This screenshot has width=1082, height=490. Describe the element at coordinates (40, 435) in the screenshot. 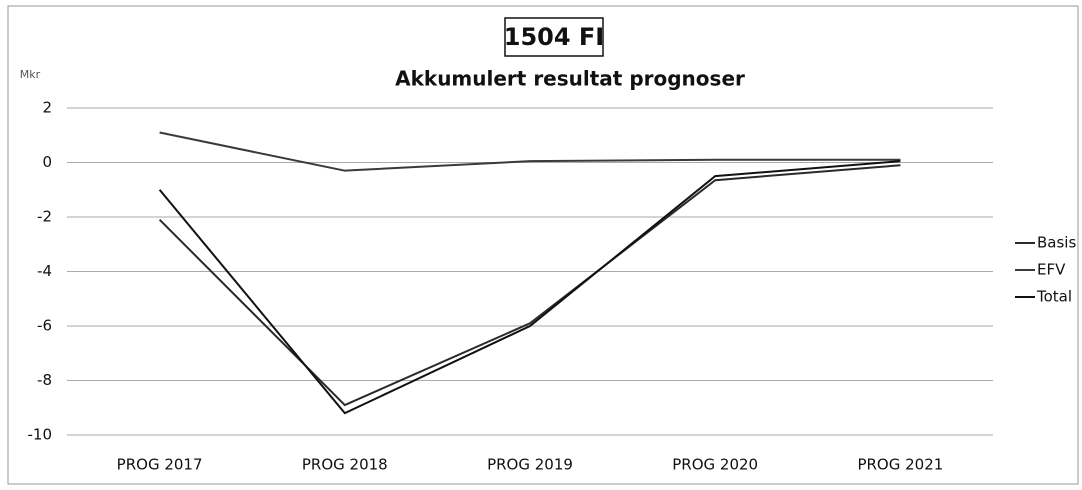

I see `y-tick-label: -10` at that location.